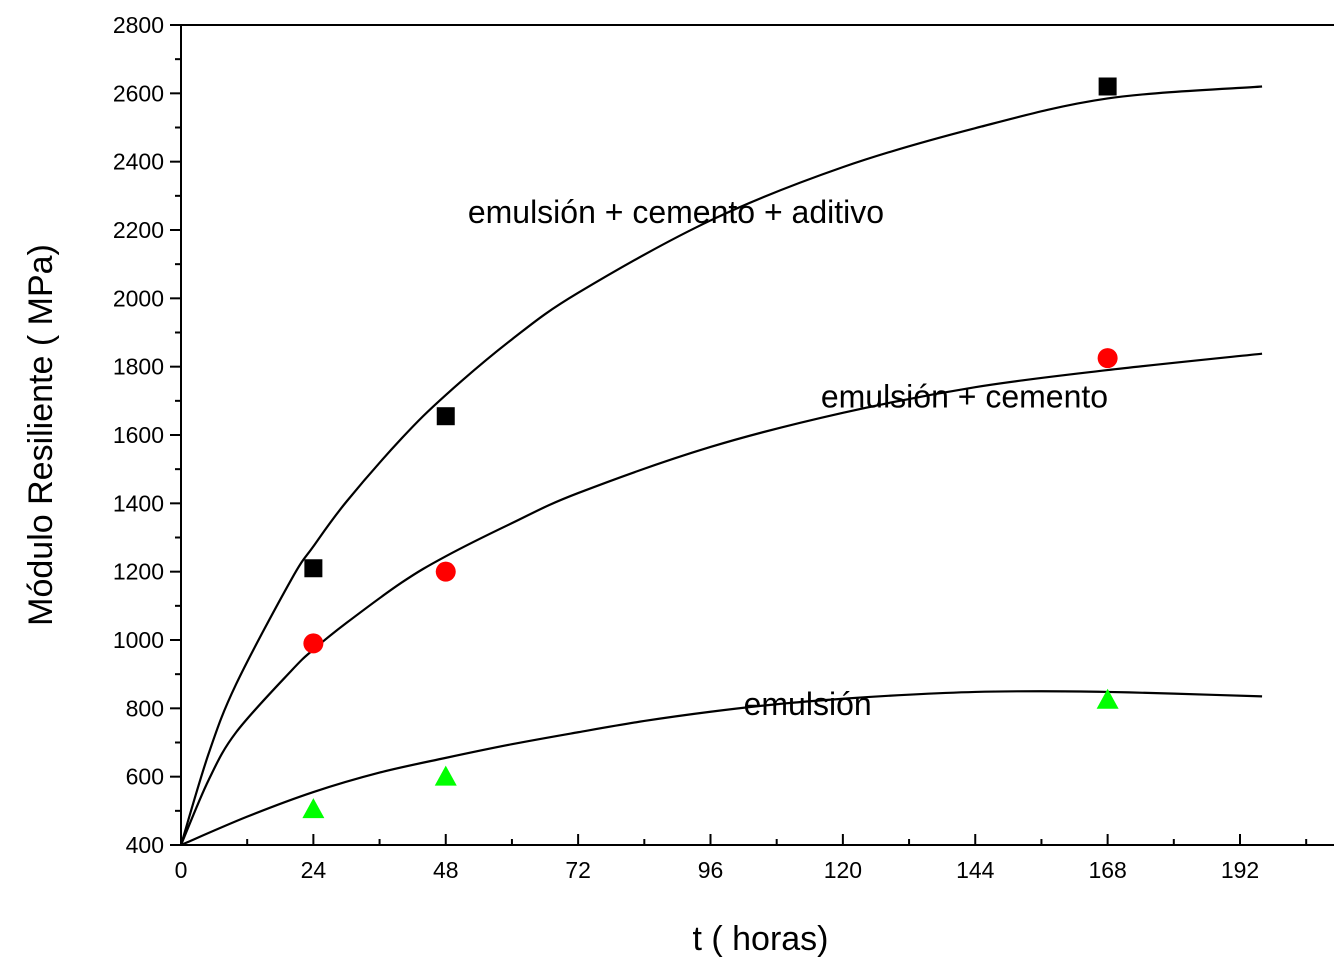  What do you see at coordinates (138, 230) in the screenshot?
I see `y-tick-label: 2200` at bounding box center [138, 230].